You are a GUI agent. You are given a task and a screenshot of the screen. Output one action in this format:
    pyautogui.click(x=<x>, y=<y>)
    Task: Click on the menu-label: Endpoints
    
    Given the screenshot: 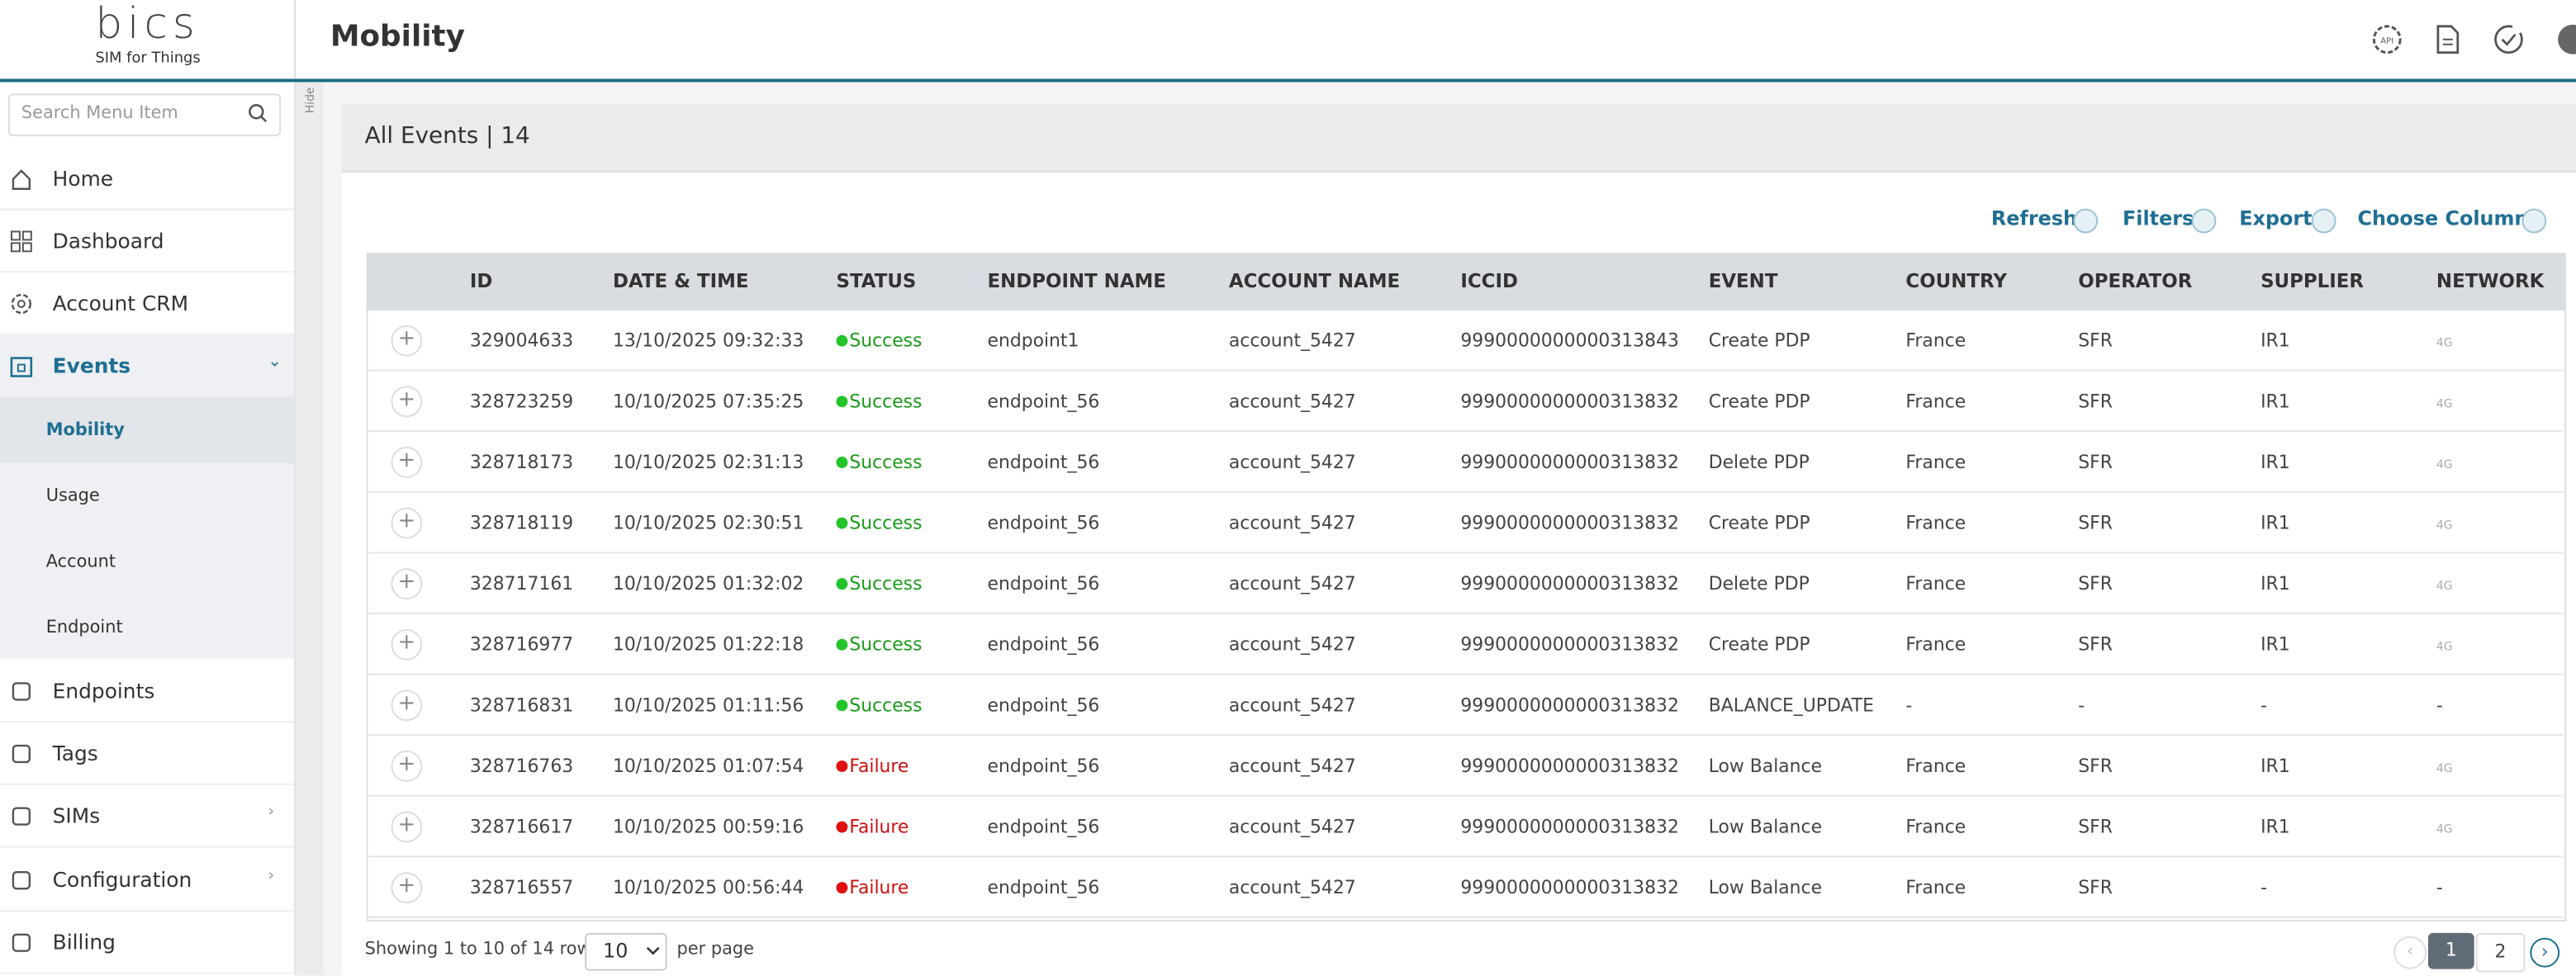 What is the action you would take?
    pyautogui.click(x=104, y=690)
    